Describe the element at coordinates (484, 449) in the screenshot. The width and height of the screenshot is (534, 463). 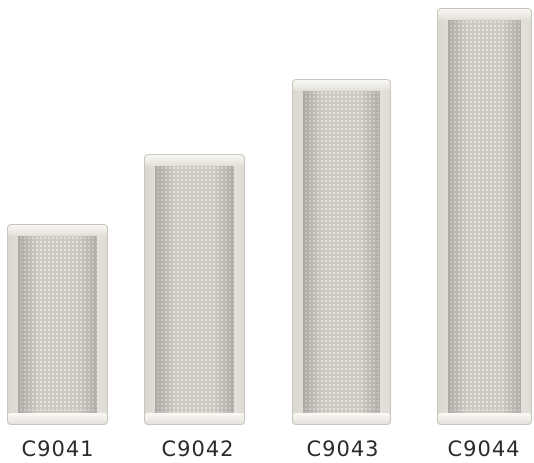
I see `model-label-c9044: C9044` at that location.